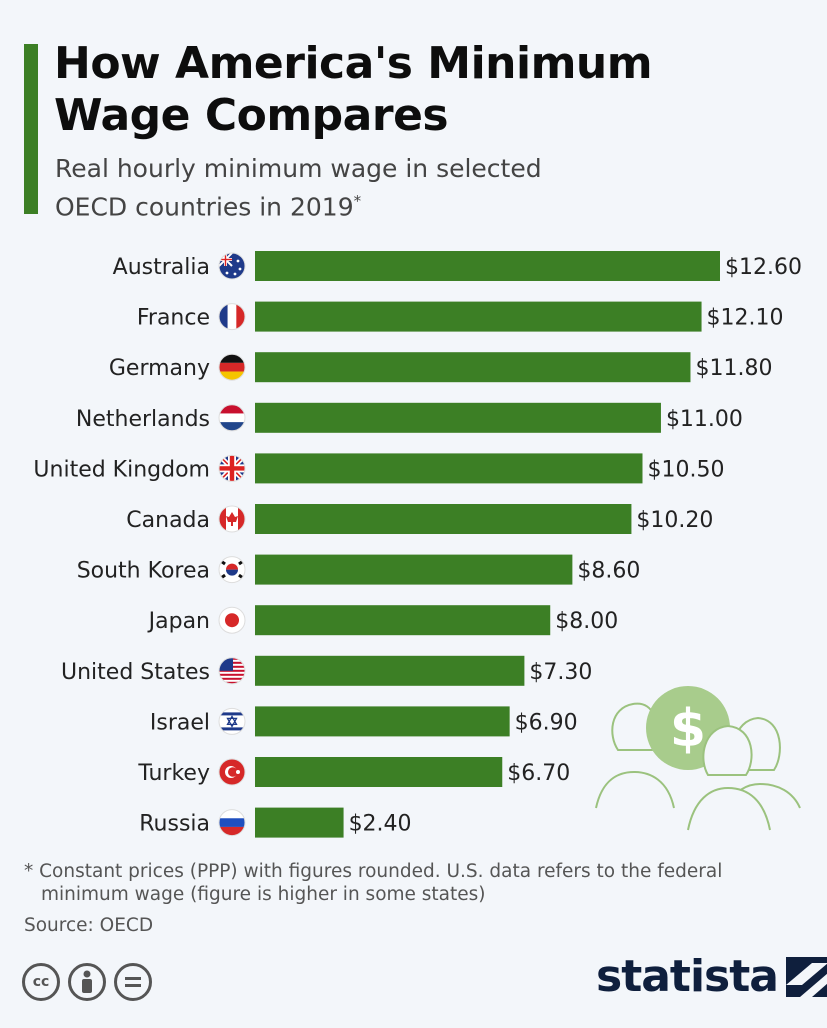 The image size is (827, 1028). I want to click on category-label: United Kingdom, so click(121, 469).